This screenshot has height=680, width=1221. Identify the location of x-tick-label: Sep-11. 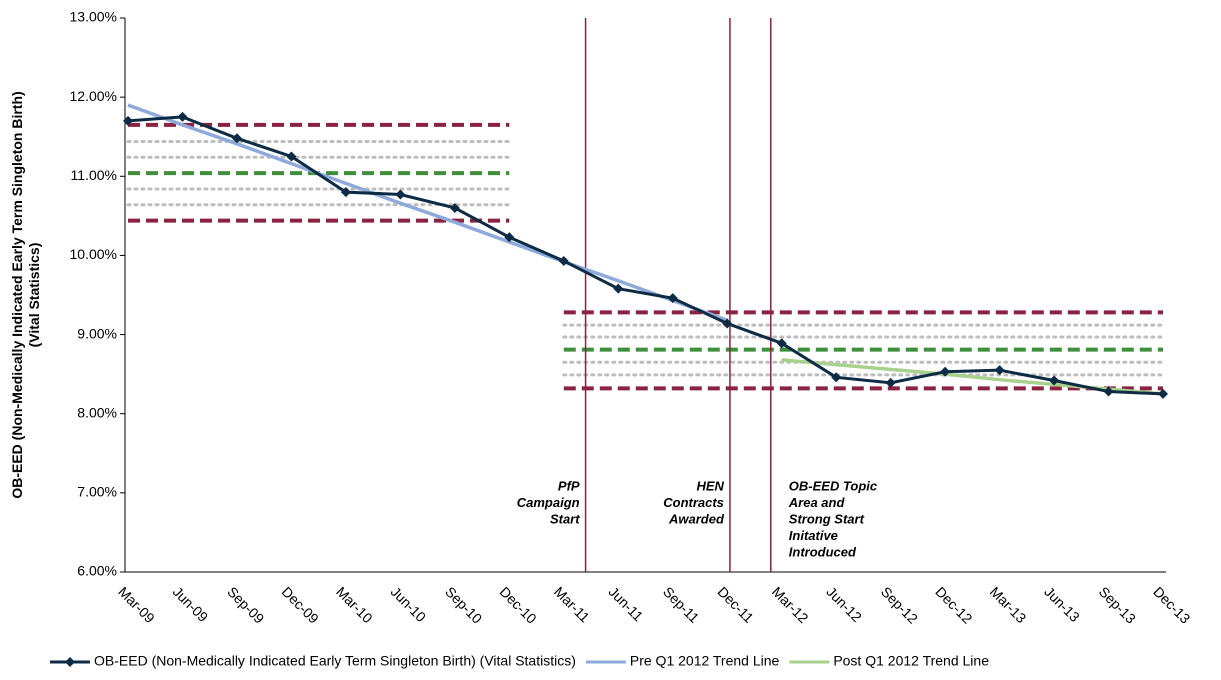
(681, 604).